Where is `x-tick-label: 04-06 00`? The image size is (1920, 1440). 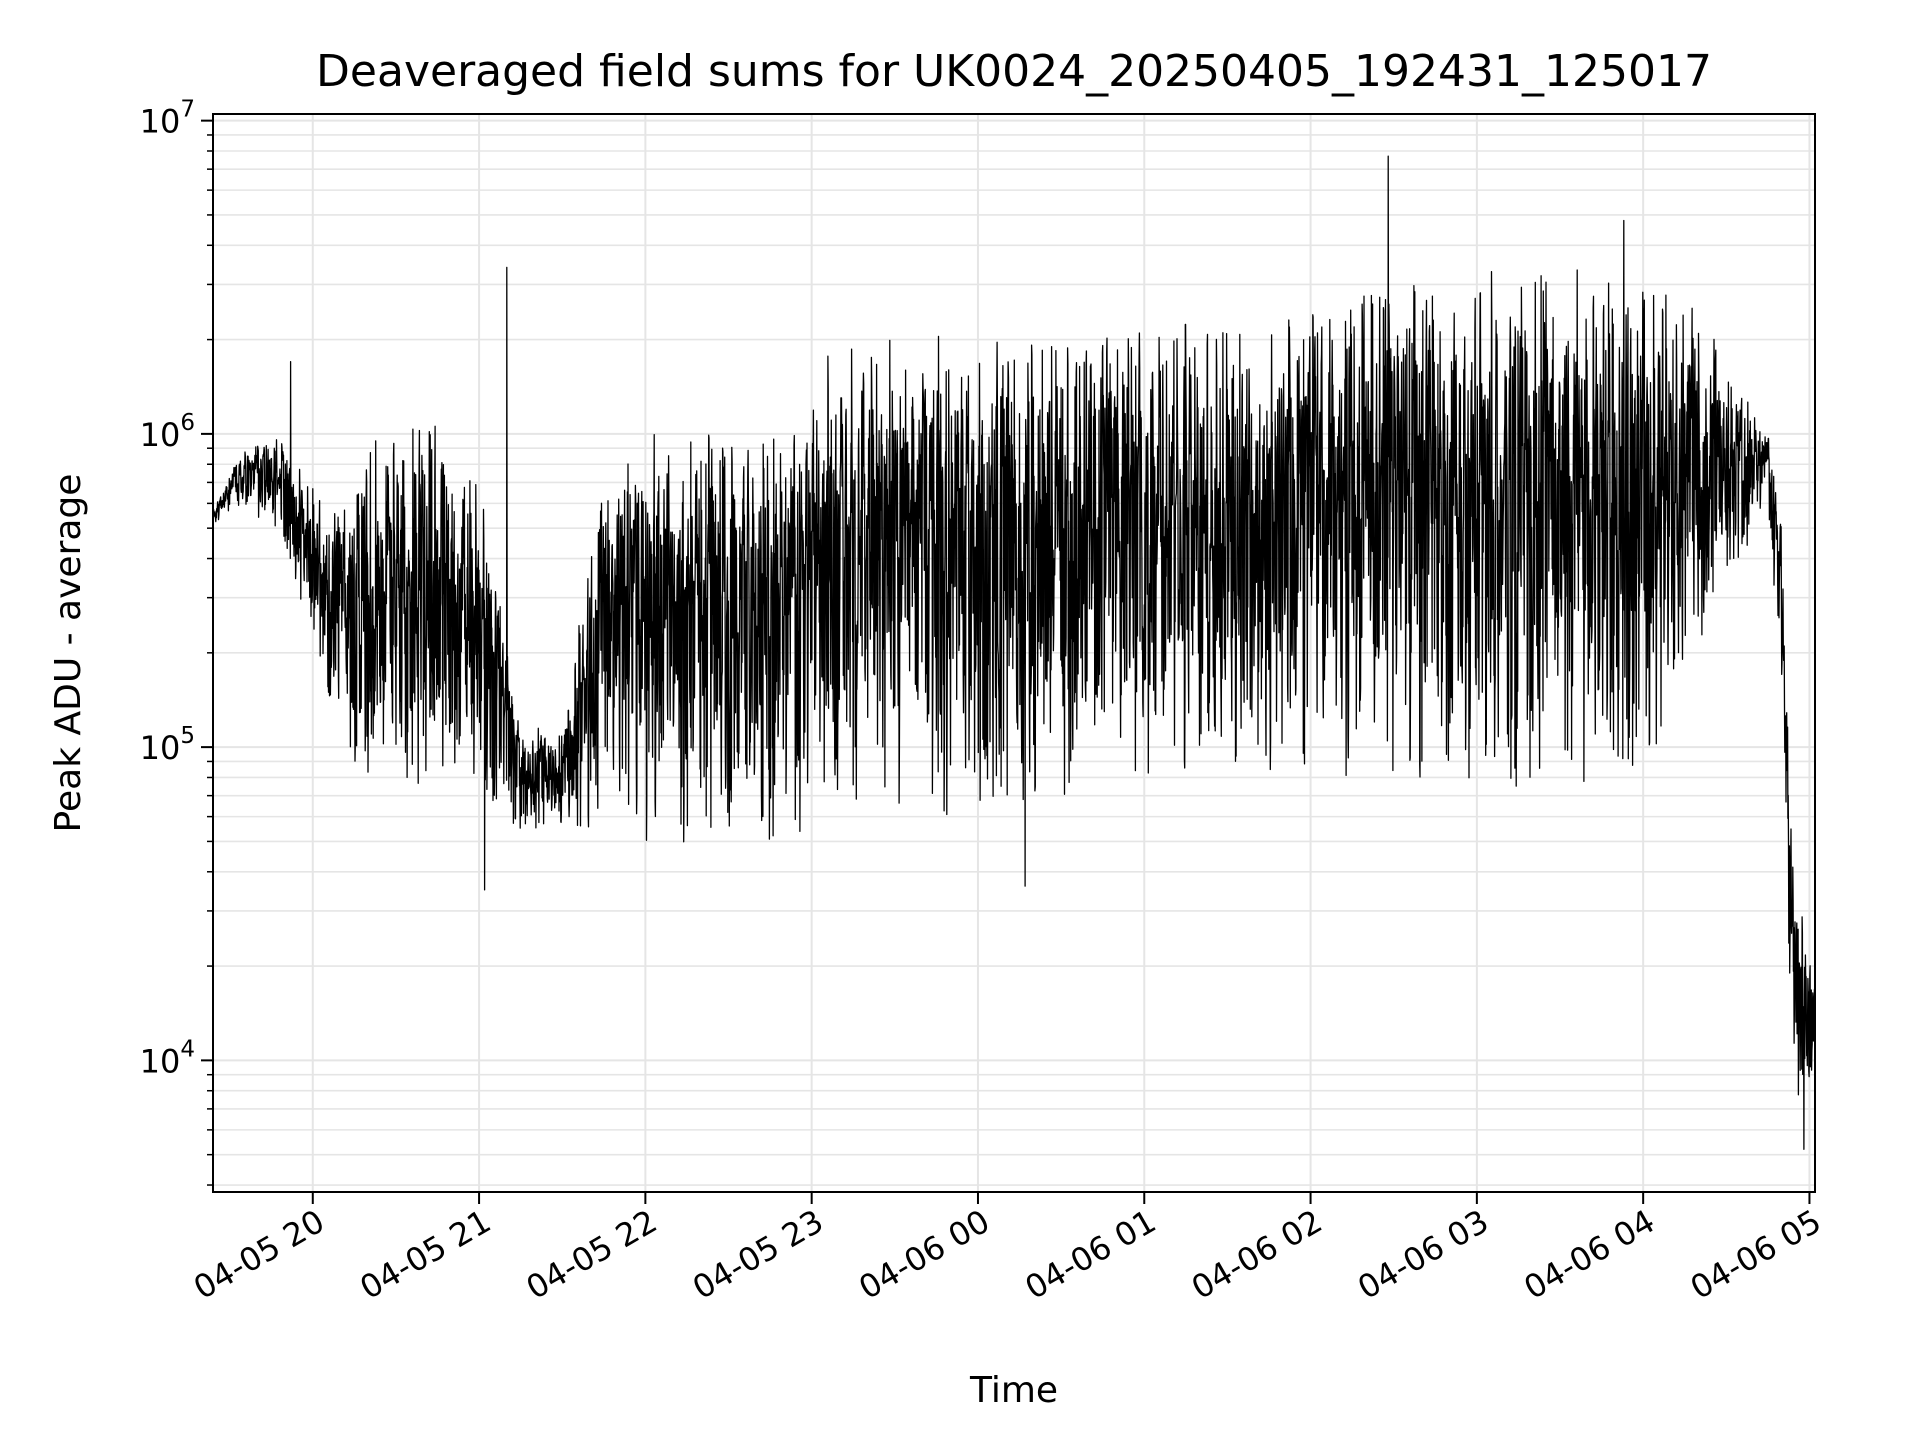
x-tick-label: 04-06 00 is located at coordinates (924, 1254).